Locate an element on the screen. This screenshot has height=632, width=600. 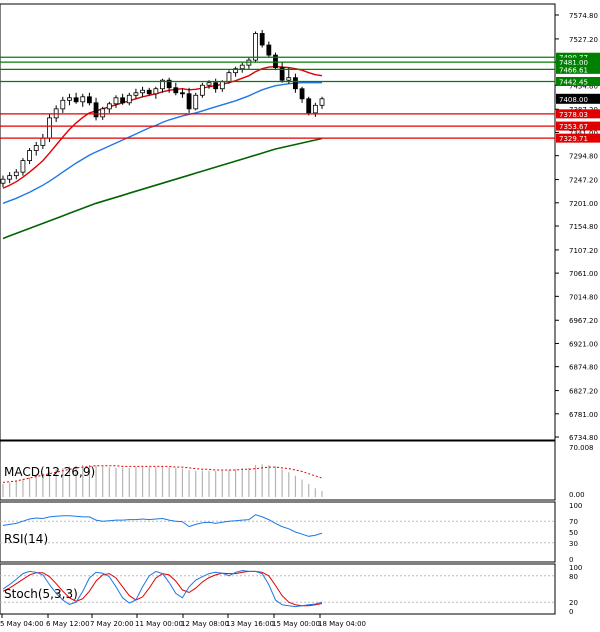
time-tick-label: 12 May 08:00 is located at coordinates (205, 624).